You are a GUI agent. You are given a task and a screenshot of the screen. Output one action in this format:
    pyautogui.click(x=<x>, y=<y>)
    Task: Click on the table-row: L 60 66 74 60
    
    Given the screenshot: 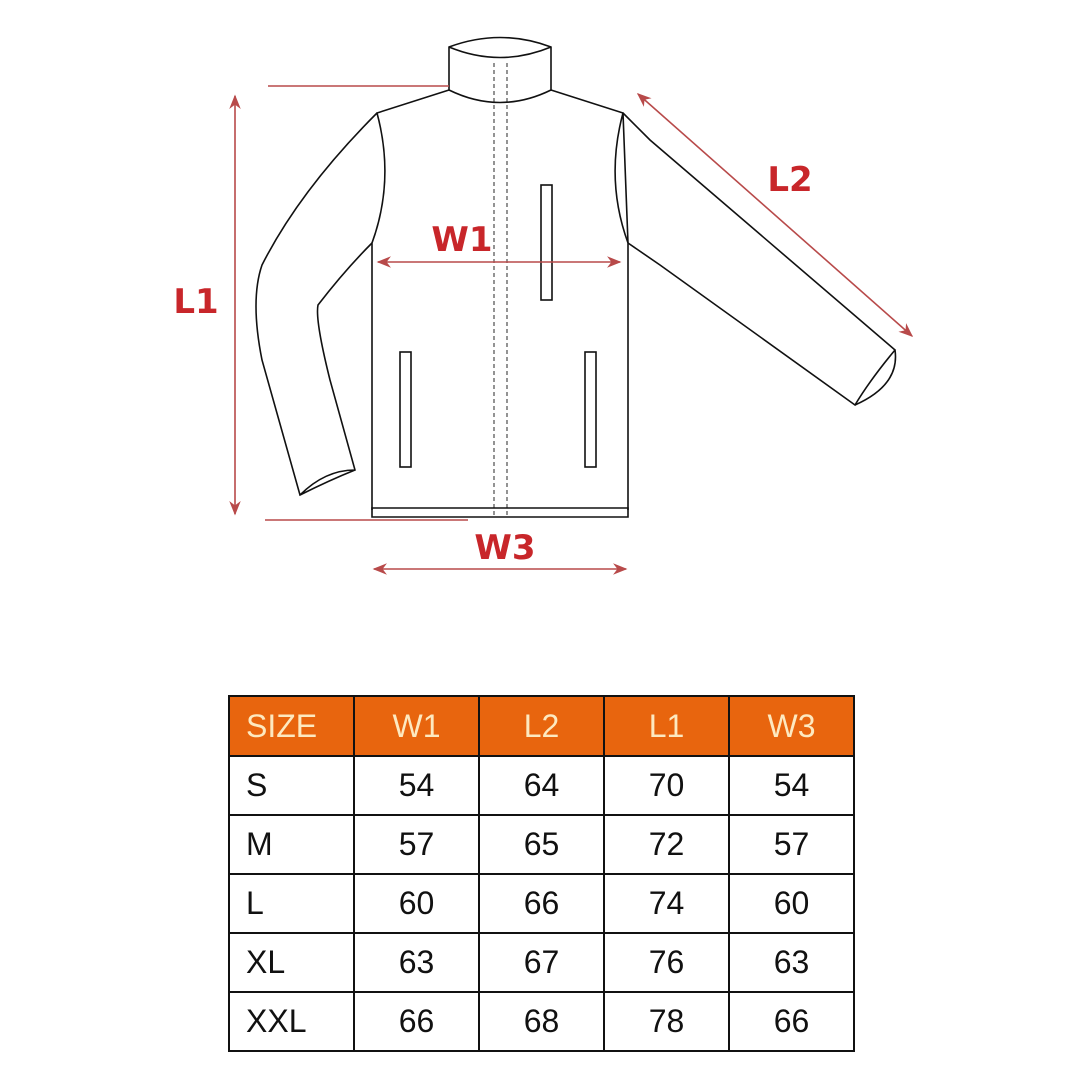 What is the action you would take?
    pyautogui.click(x=541, y=903)
    